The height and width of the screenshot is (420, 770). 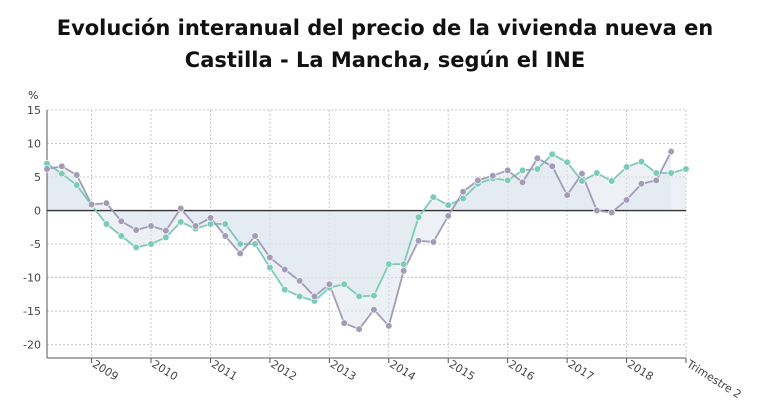 I want to click on x-tick-label: 2014, so click(x=402, y=371).